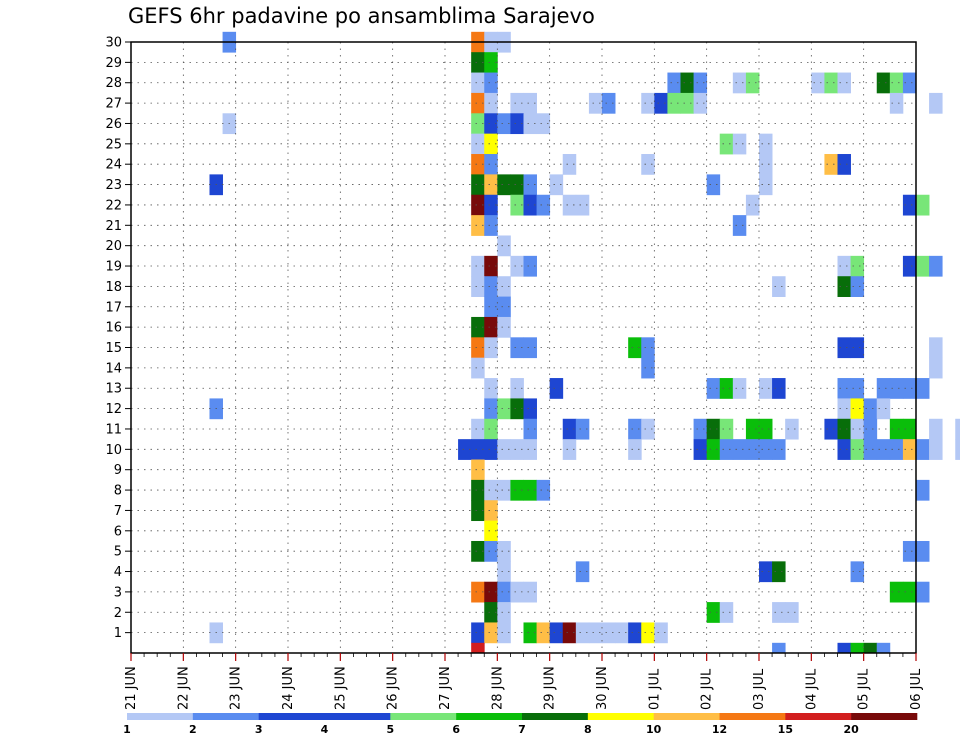  What do you see at coordinates (118, 572) in the screenshot?
I see `y-tick-label: 4` at bounding box center [118, 572].